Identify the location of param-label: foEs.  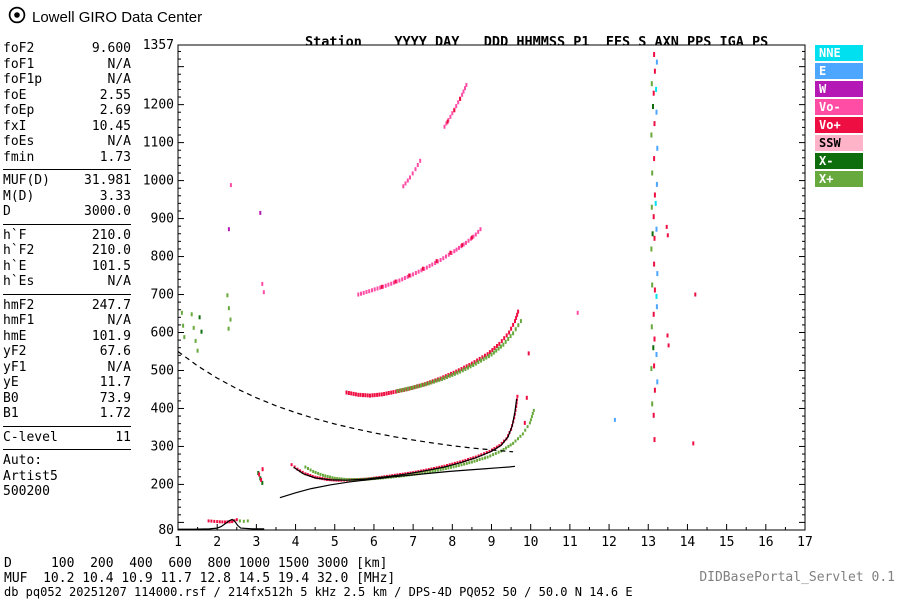
(19, 141).